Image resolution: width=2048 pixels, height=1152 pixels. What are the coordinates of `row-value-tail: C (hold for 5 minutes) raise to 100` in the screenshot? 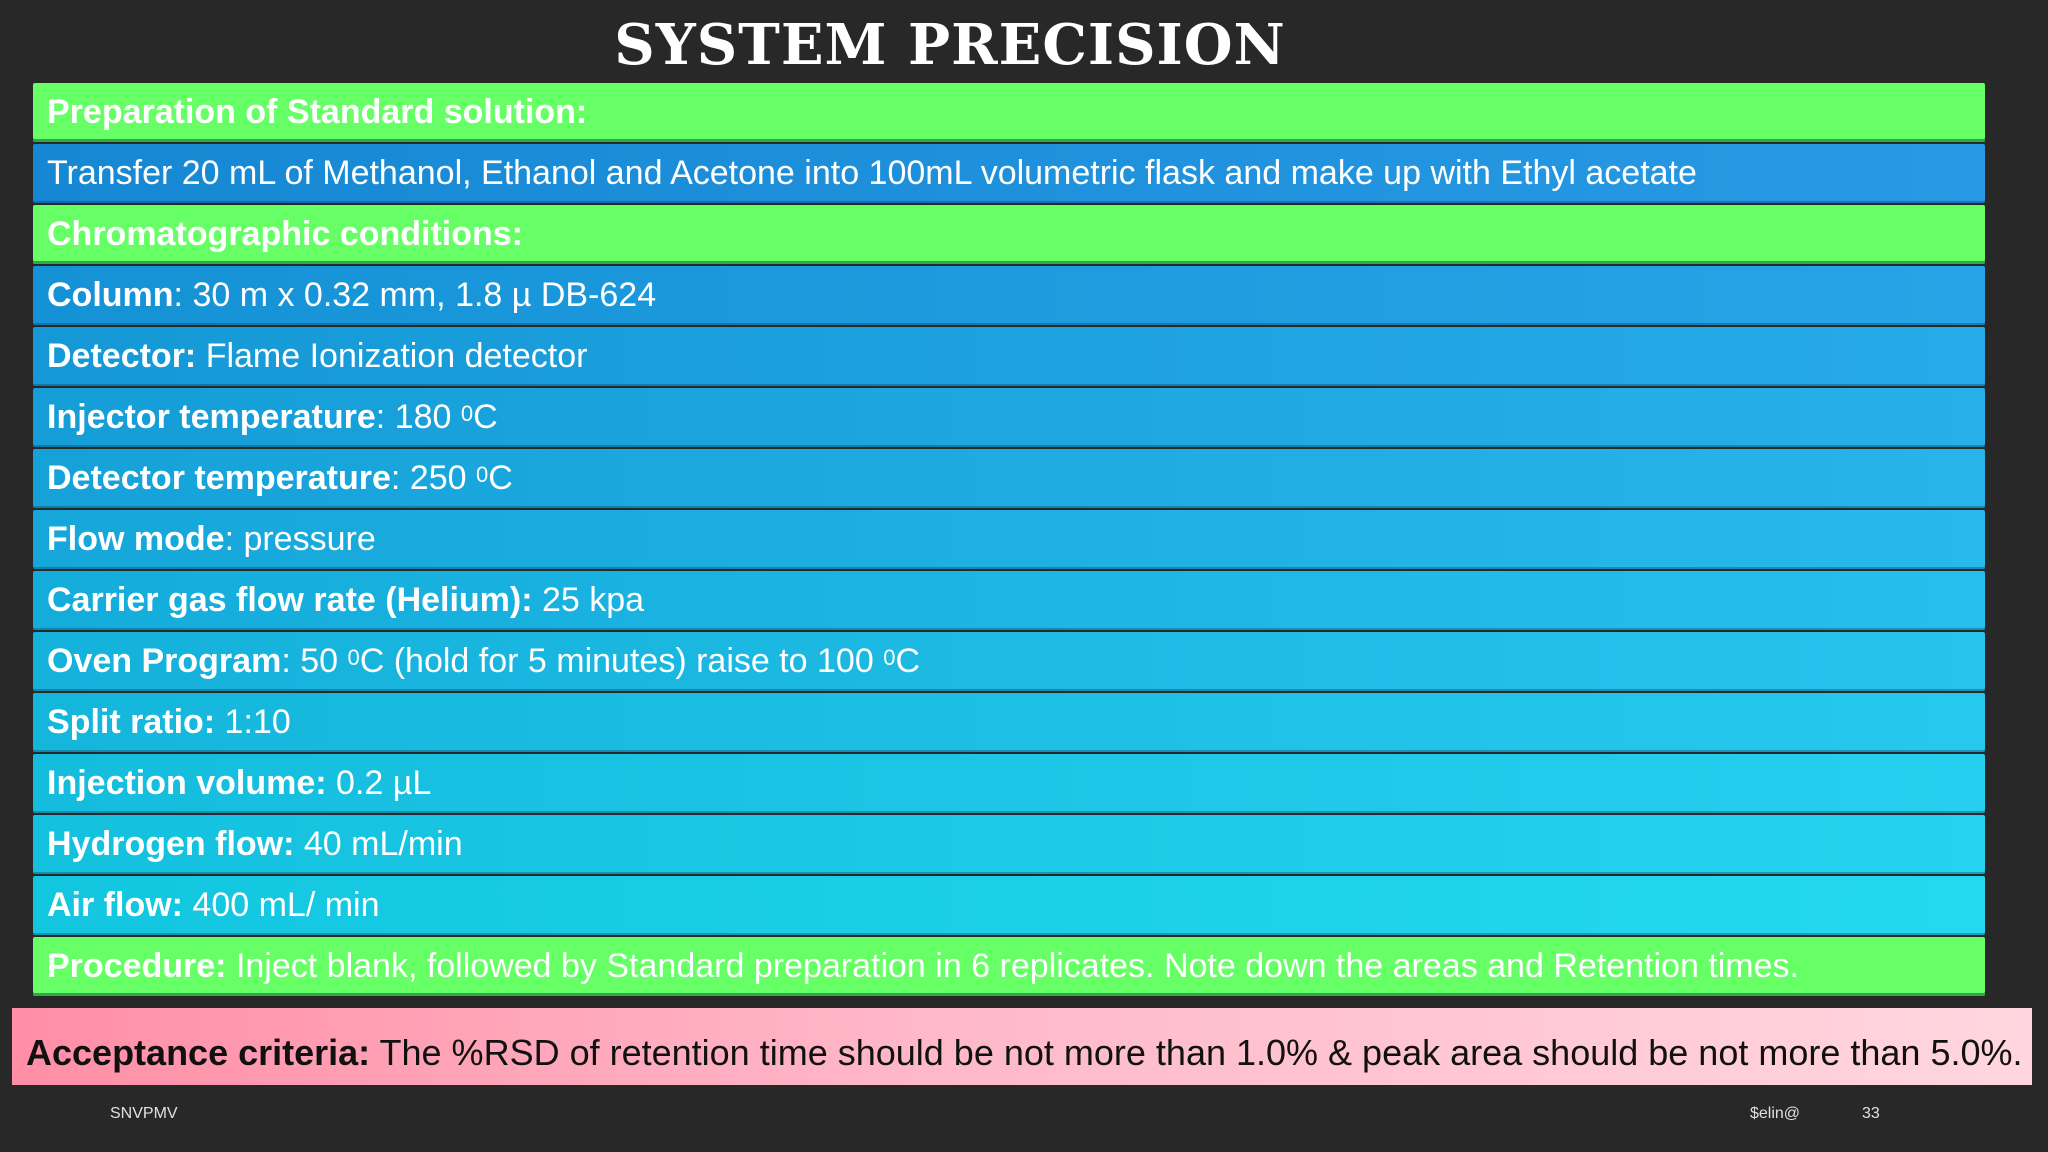 It's located at (621, 661).